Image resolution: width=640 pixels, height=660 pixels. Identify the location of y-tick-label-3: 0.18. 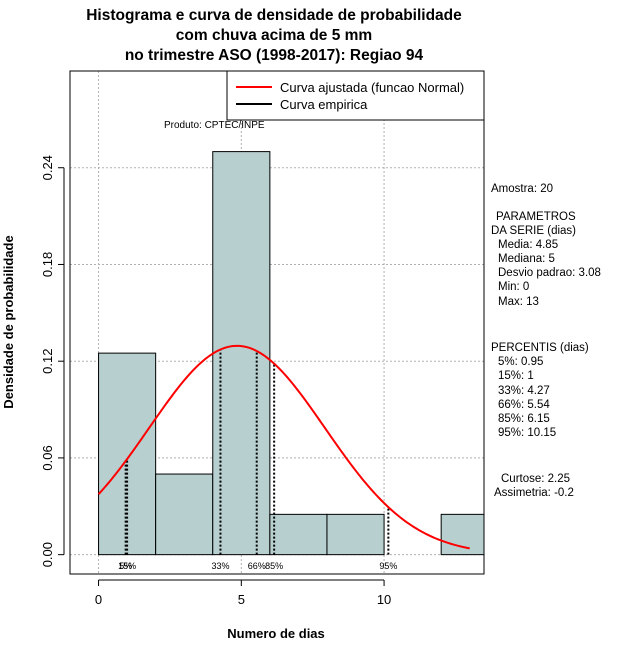
(47, 264).